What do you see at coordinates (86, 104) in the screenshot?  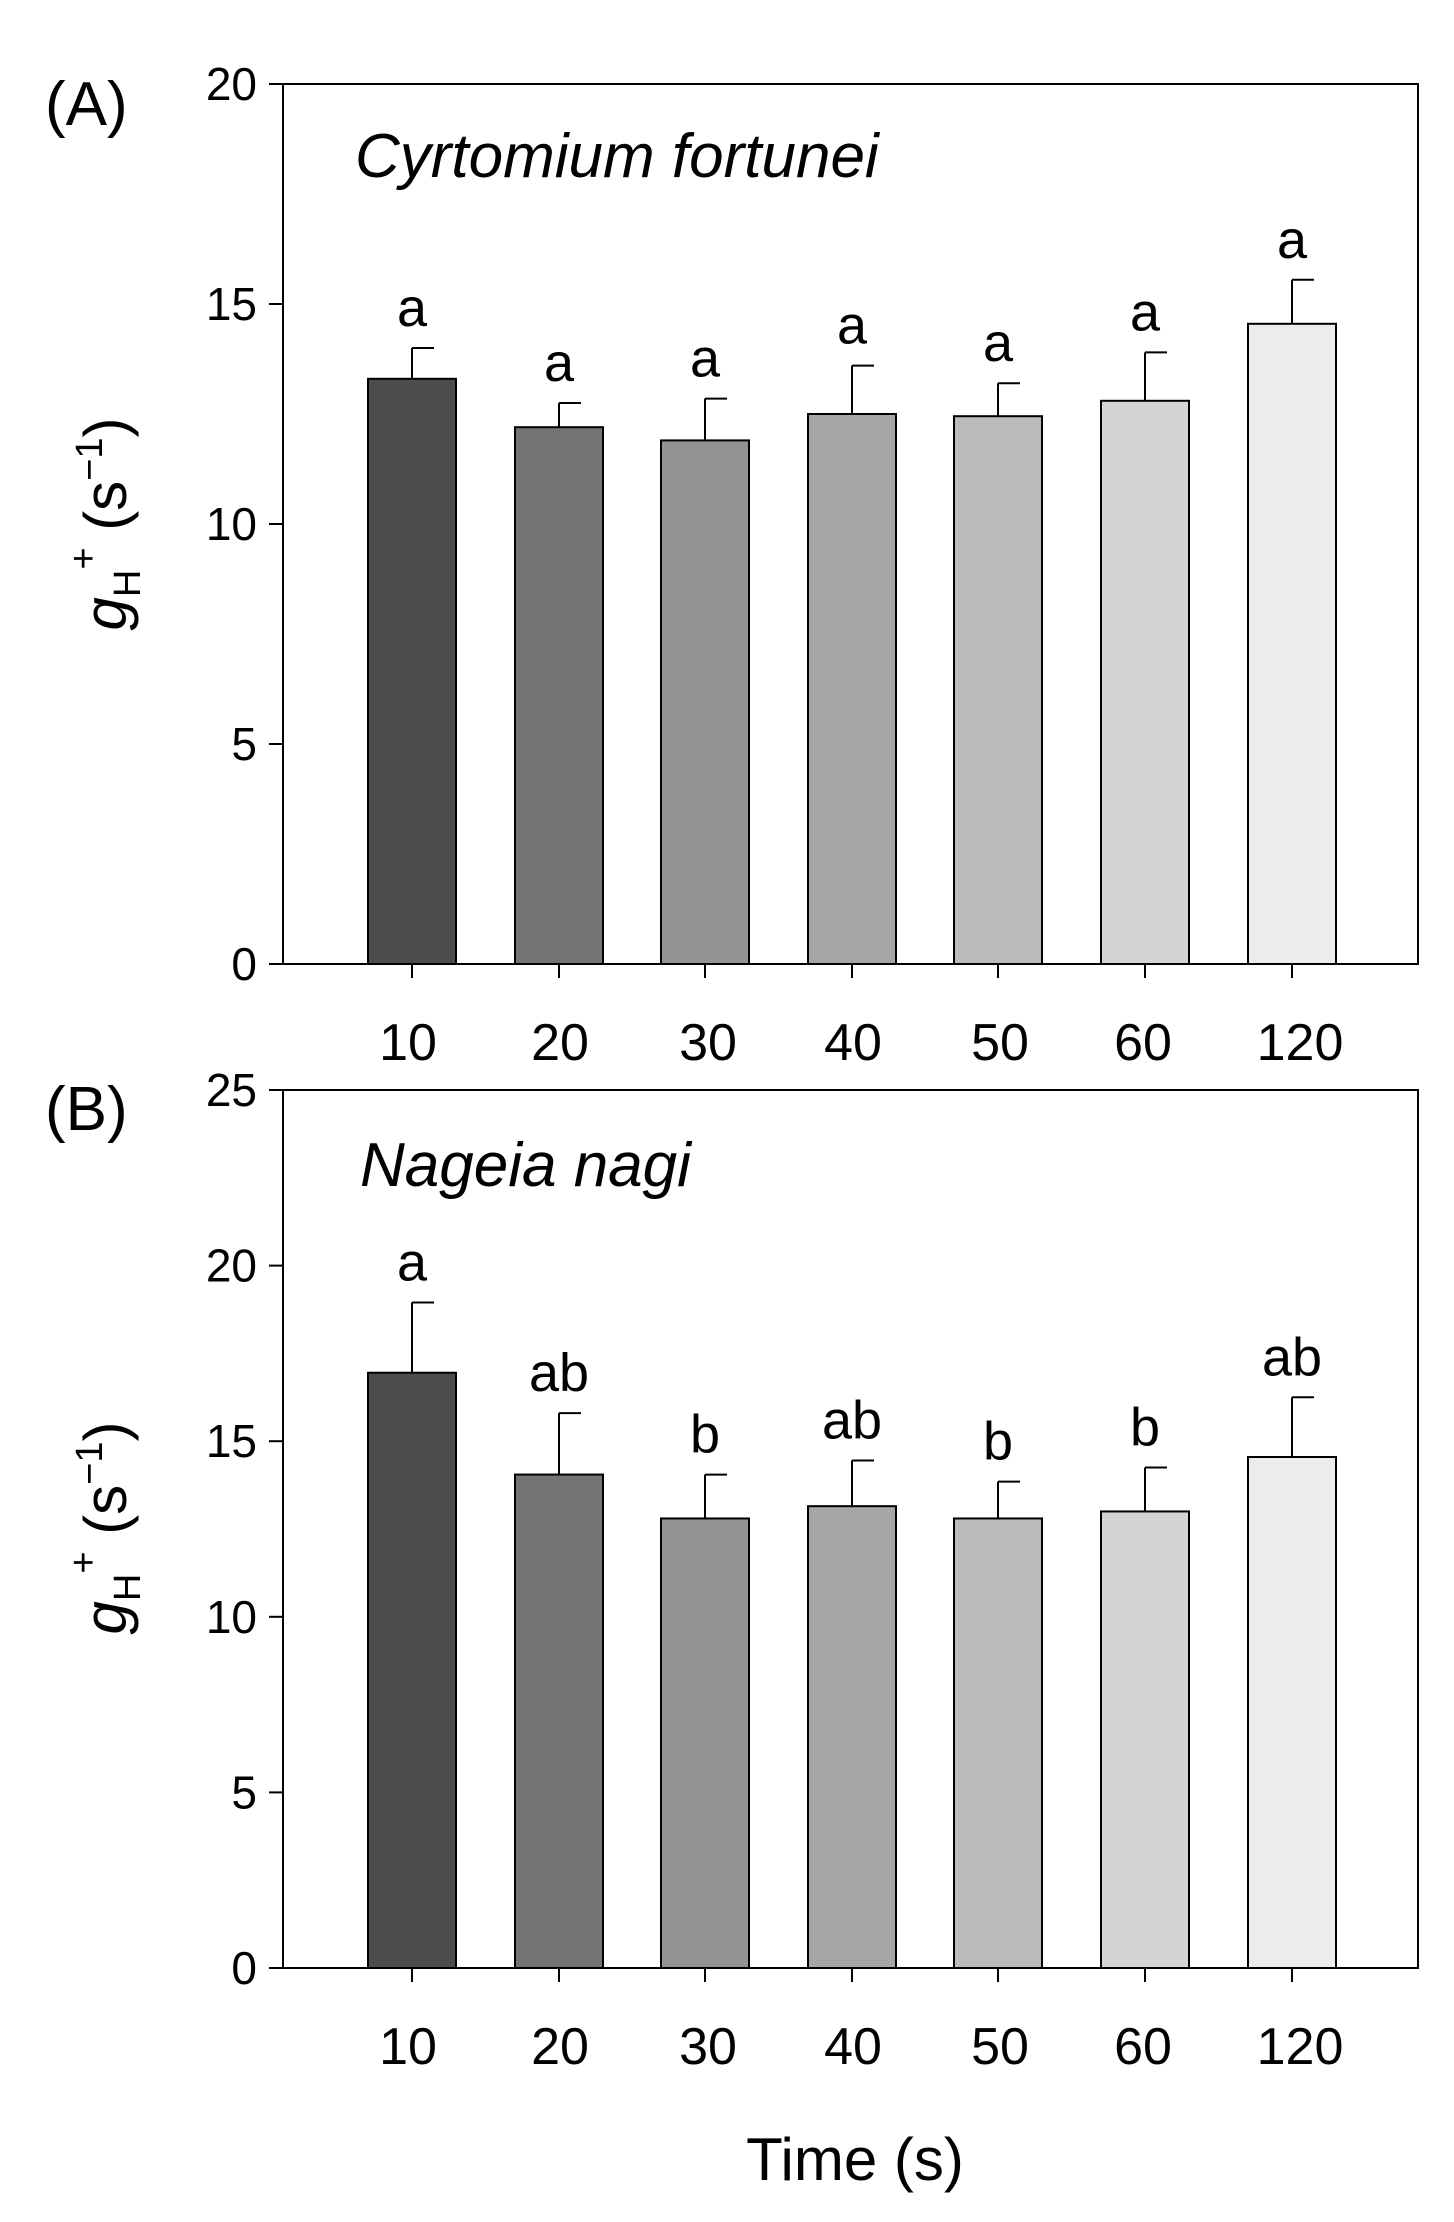 I see `panel-label: (A)` at bounding box center [86, 104].